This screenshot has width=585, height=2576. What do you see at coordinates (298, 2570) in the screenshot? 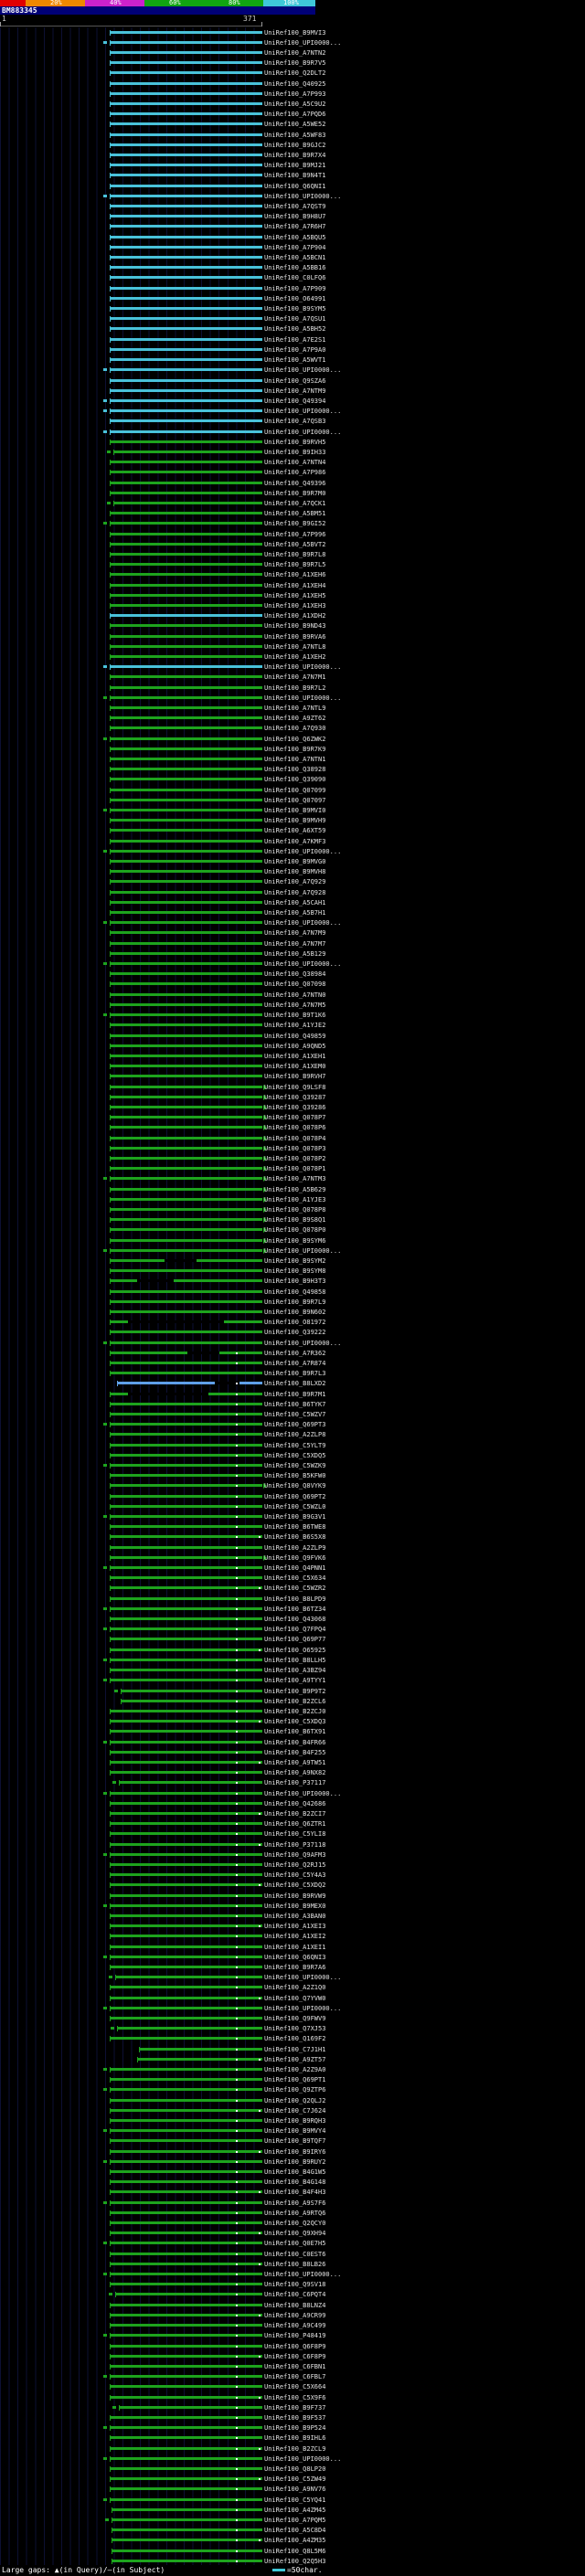
I see `scale-unit-legend: =50char.` at bounding box center [298, 2570].